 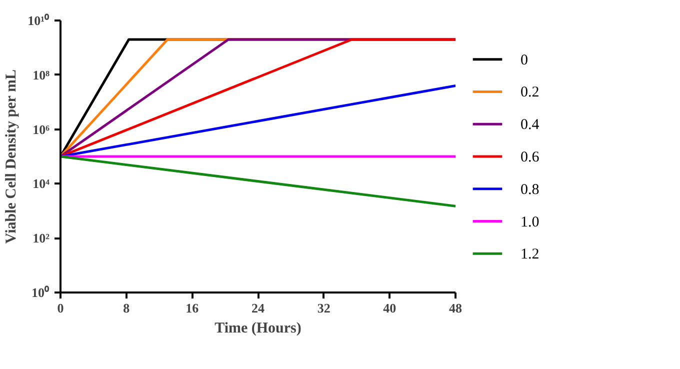 What do you see at coordinates (530, 125) in the screenshot?
I see `legend-label: 0.4` at bounding box center [530, 125].